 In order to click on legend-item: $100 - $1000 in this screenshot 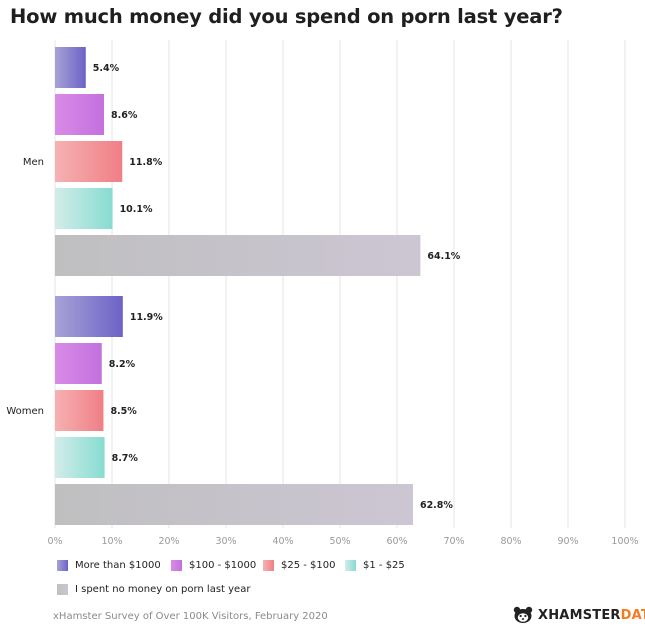, I will do `click(213, 565)`.